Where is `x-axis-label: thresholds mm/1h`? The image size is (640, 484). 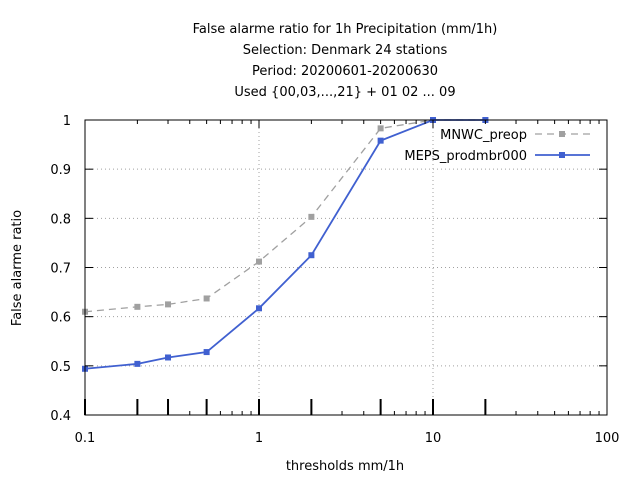 x-axis-label: thresholds mm/1h is located at coordinates (345, 466).